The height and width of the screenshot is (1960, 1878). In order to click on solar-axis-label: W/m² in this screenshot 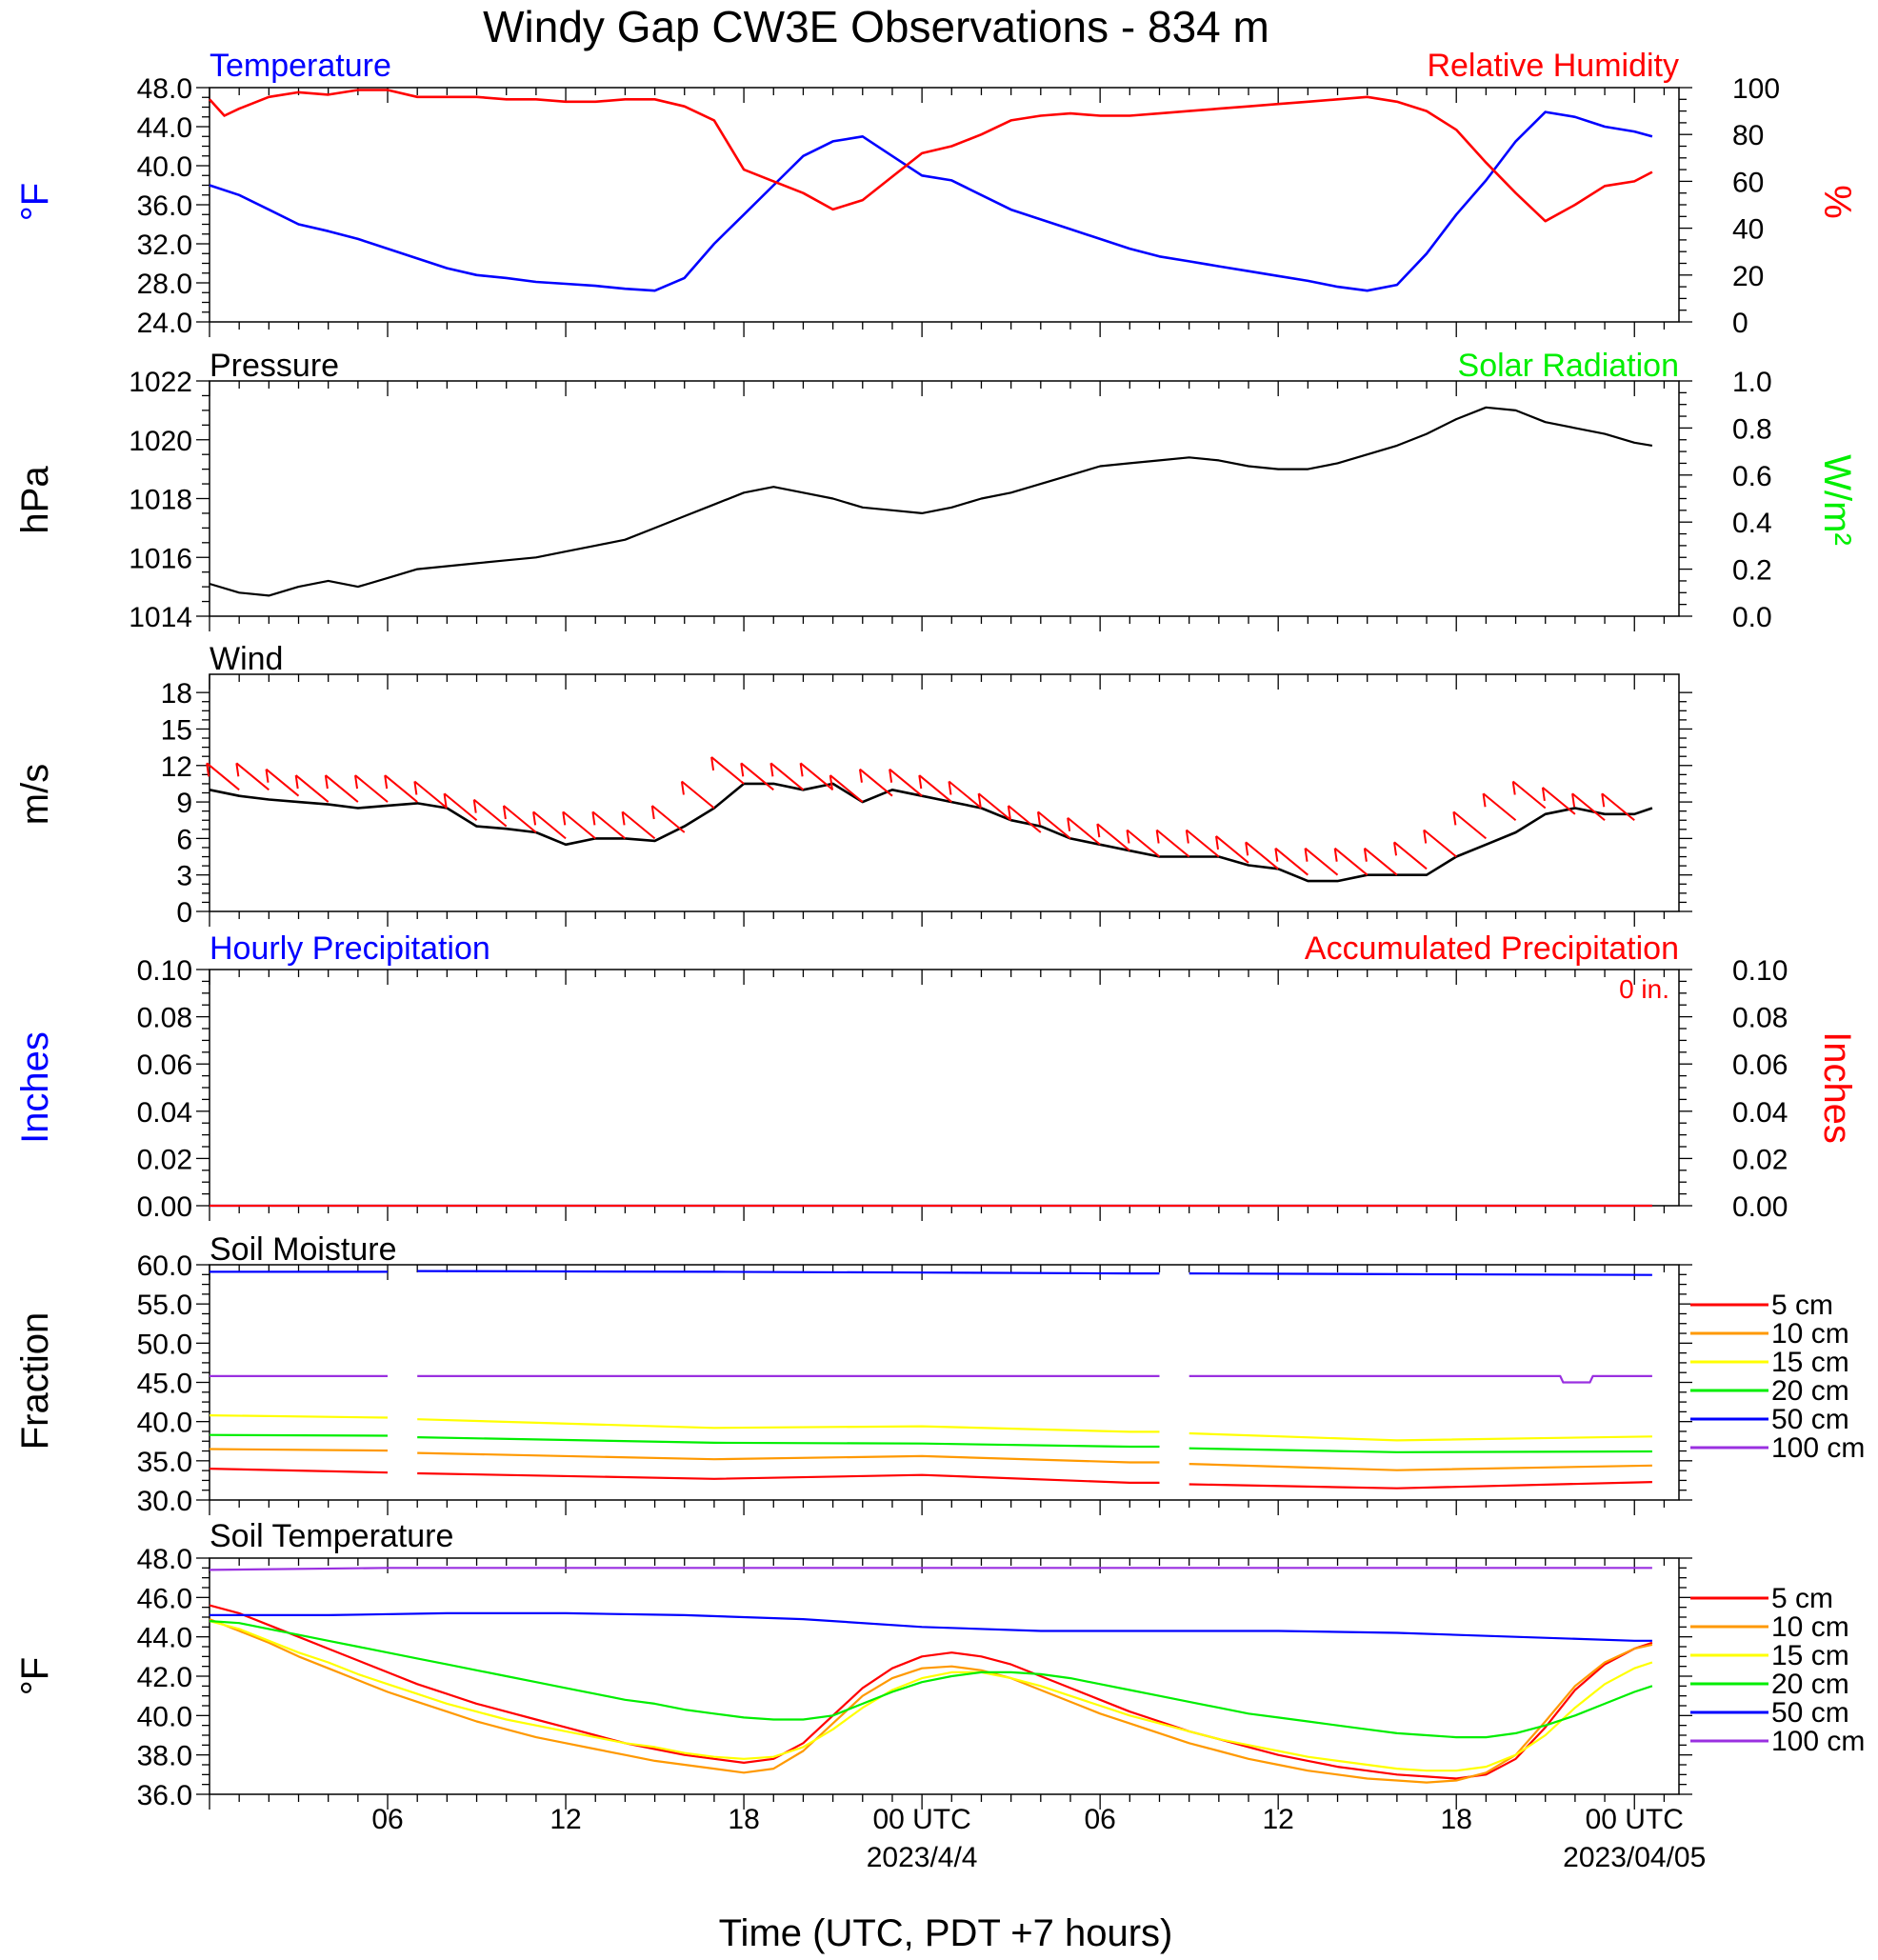, I will do `click(1837, 500)`.